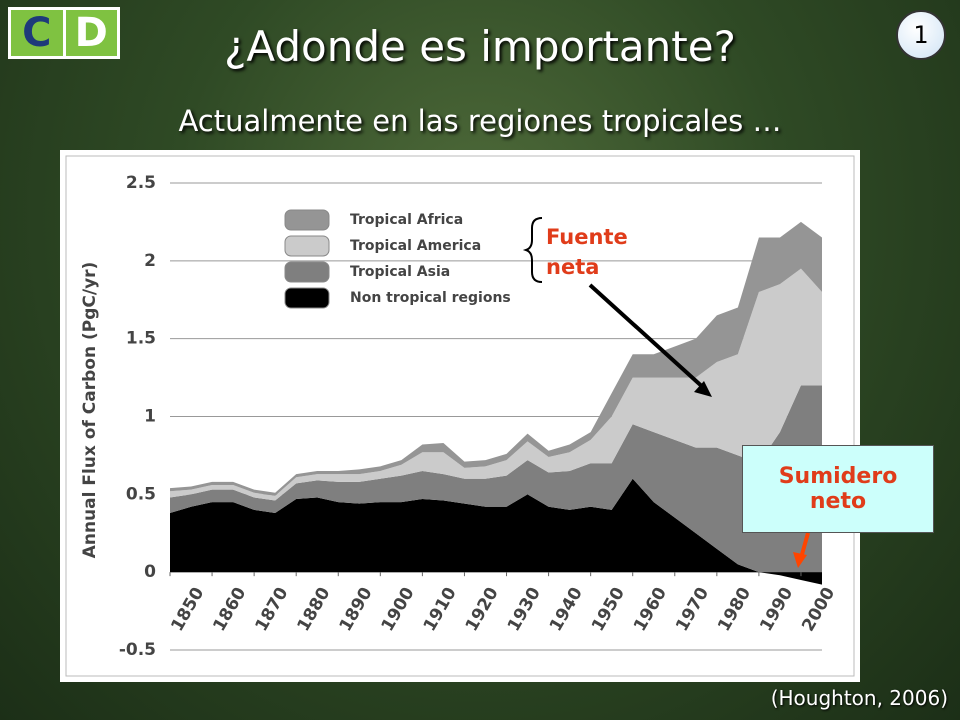  Describe the element at coordinates (532, 250) in the screenshot. I see `annotation-brace` at that location.